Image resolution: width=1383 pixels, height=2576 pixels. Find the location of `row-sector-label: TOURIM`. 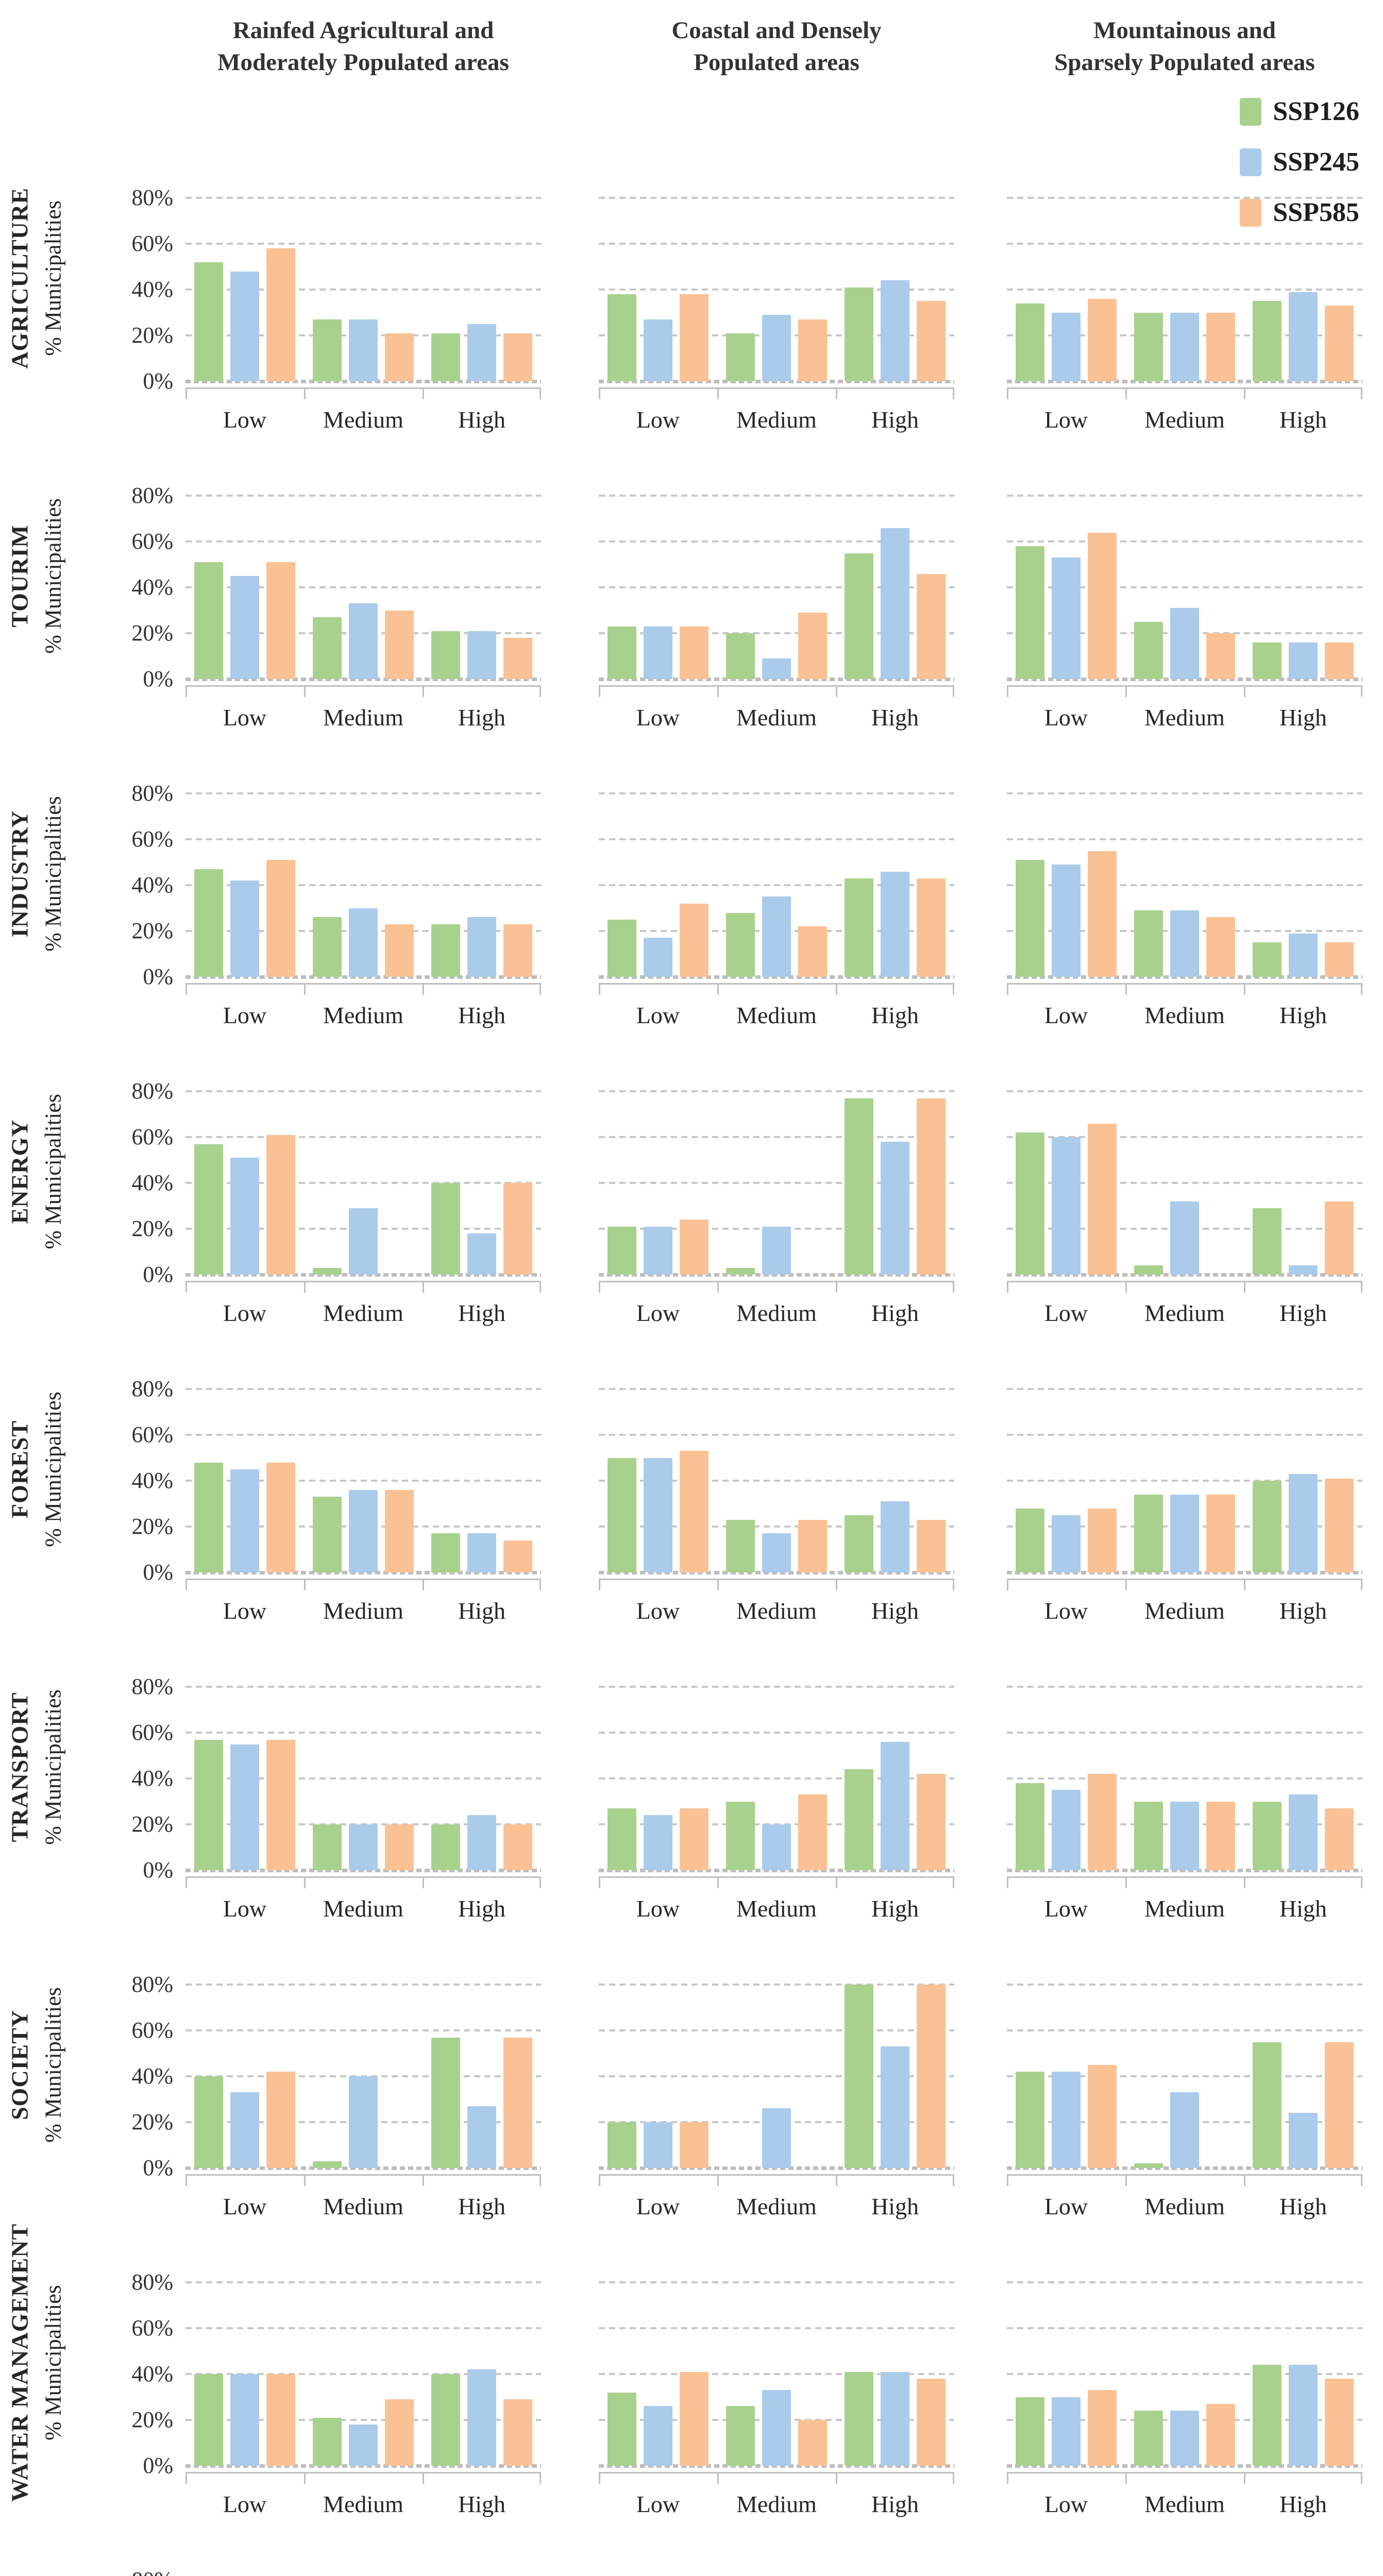

row-sector-label: TOURIM is located at coordinates (20, 576).